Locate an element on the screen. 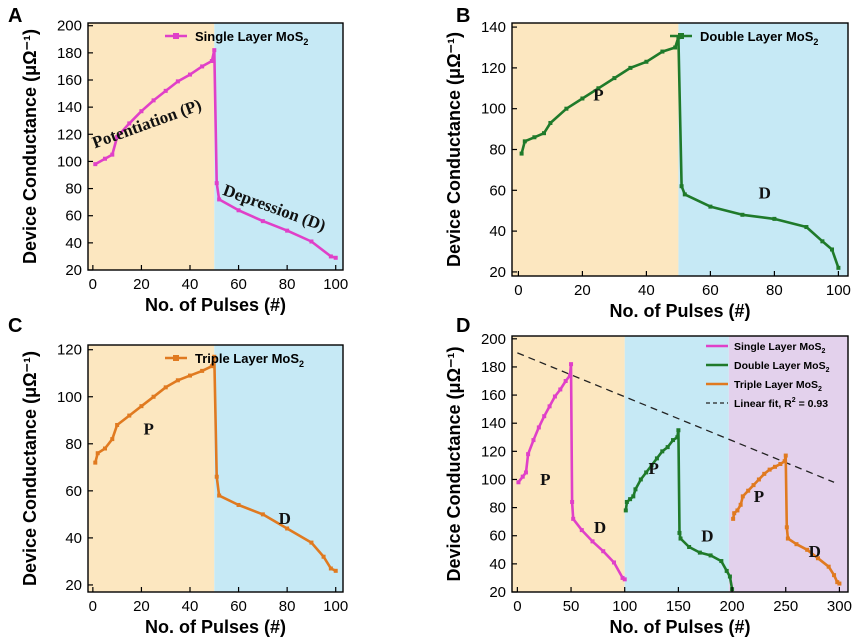 The image size is (865, 642). x-tick-label: 250 is located at coordinates (785, 606).